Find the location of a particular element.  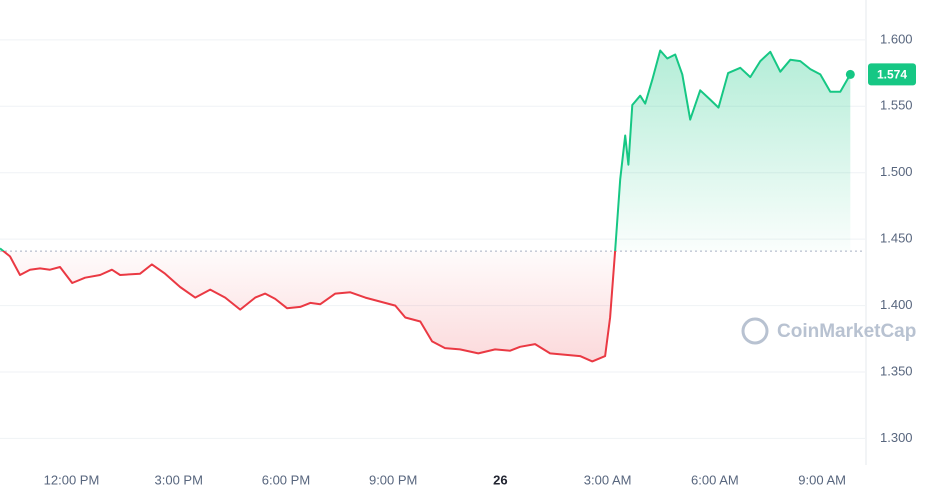

x-tick-label: 9:00 AM is located at coordinates (822, 479).